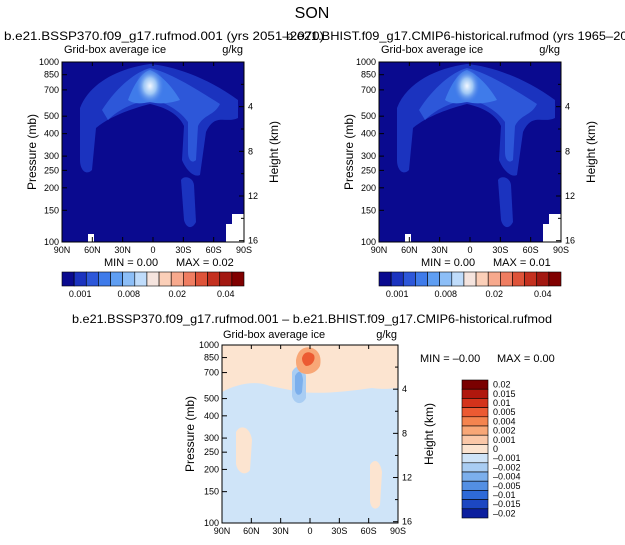  What do you see at coordinates (308, 359) in the screenshot?
I see `contour-positive-core` at bounding box center [308, 359].